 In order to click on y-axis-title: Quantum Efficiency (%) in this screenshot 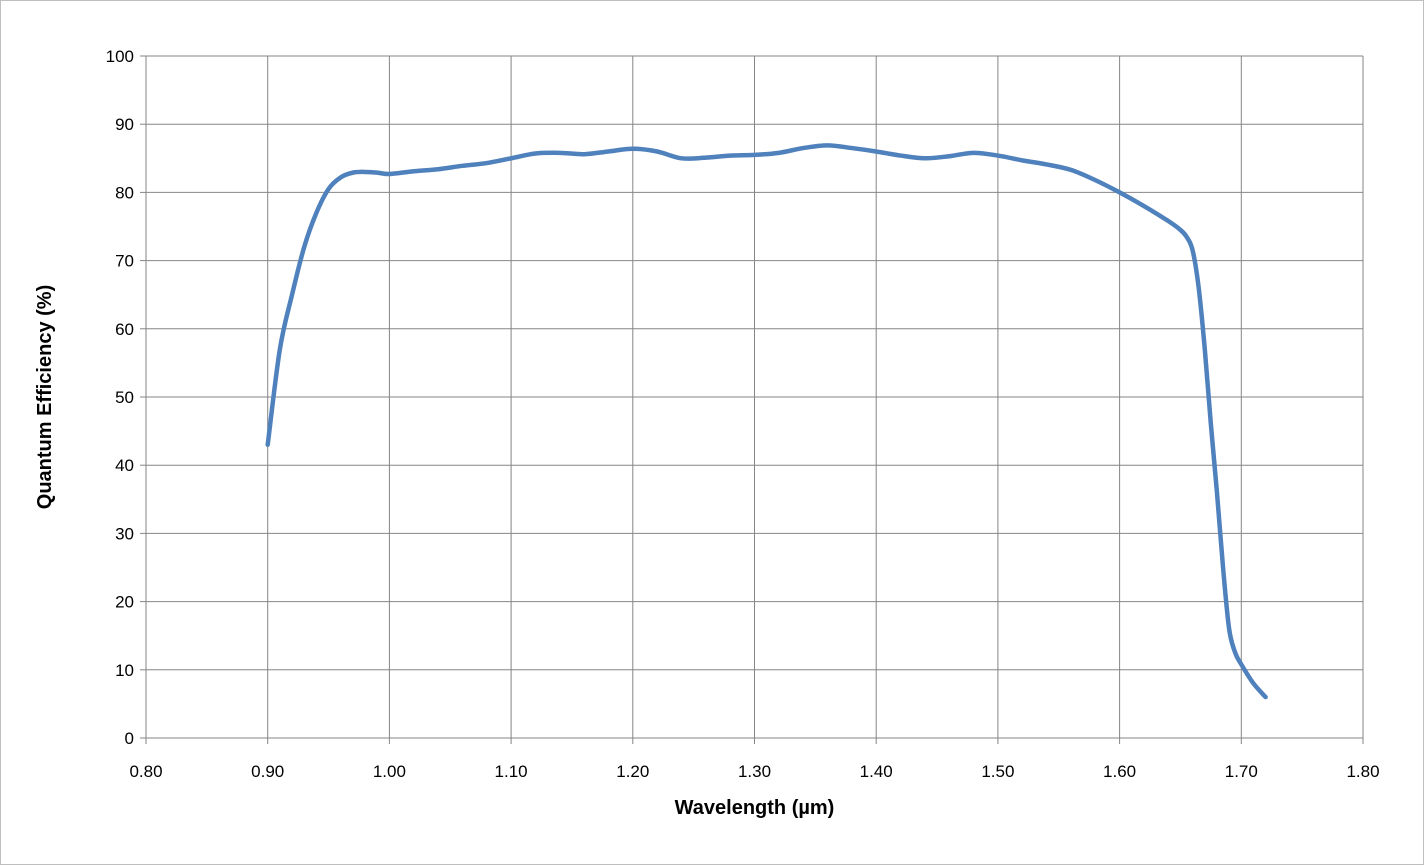, I will do `click(45, 397)`.